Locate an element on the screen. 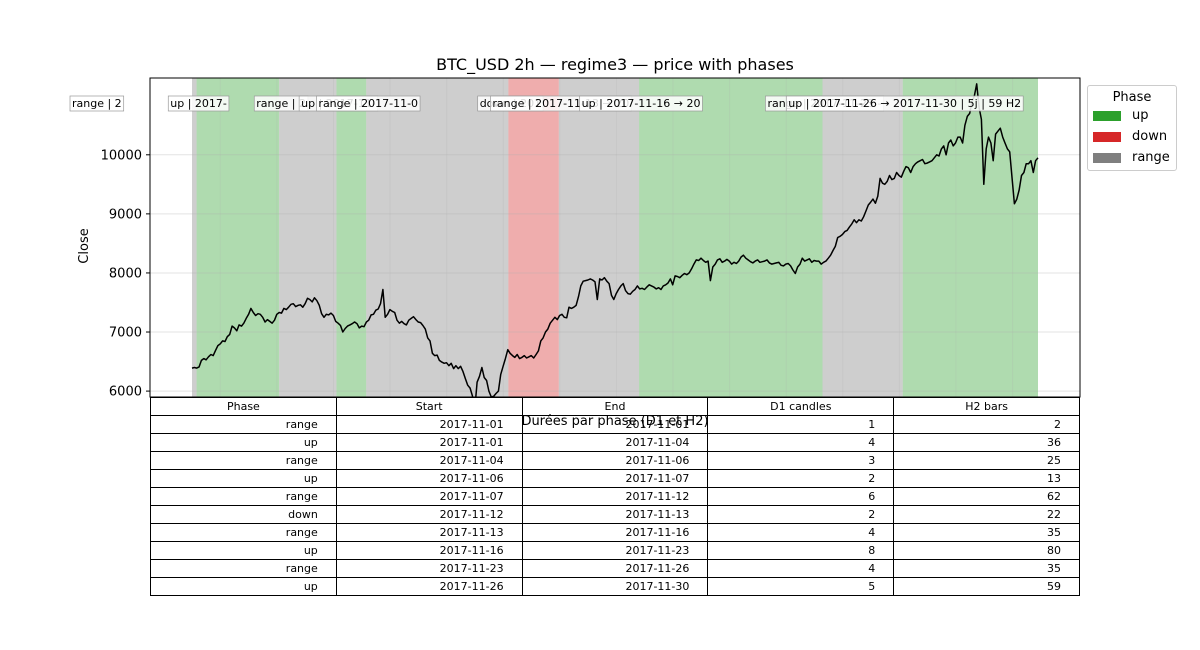 The height and width of the screenshot is (650, 1200). y-tick-label: 9000 is located at coordinates (125, 214).